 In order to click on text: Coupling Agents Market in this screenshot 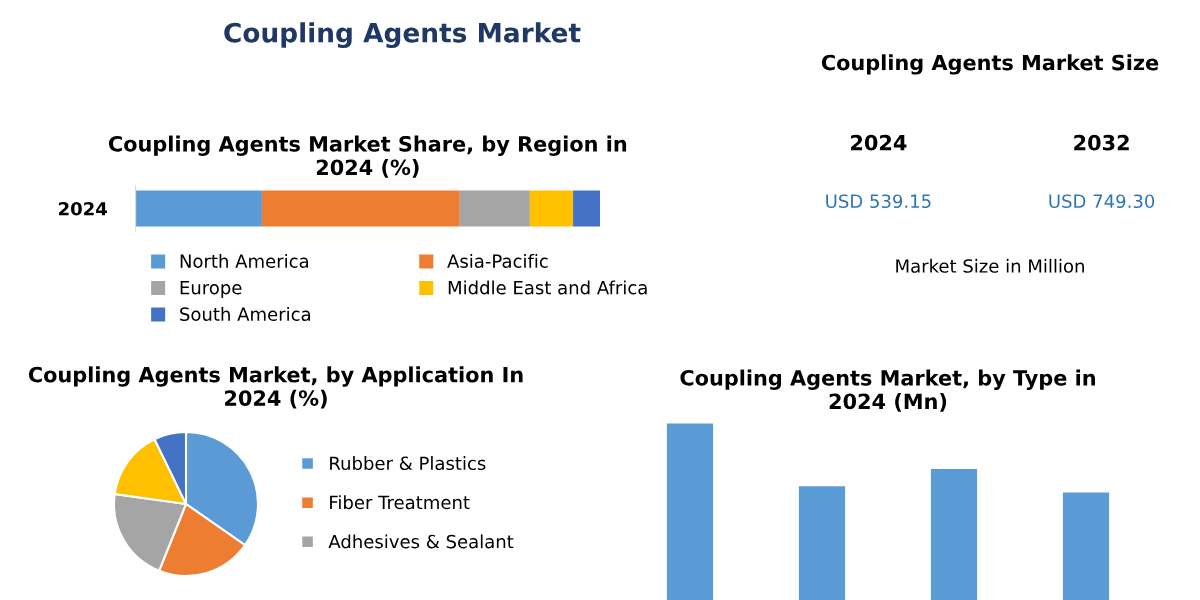, I will do `click(402, 35)`.